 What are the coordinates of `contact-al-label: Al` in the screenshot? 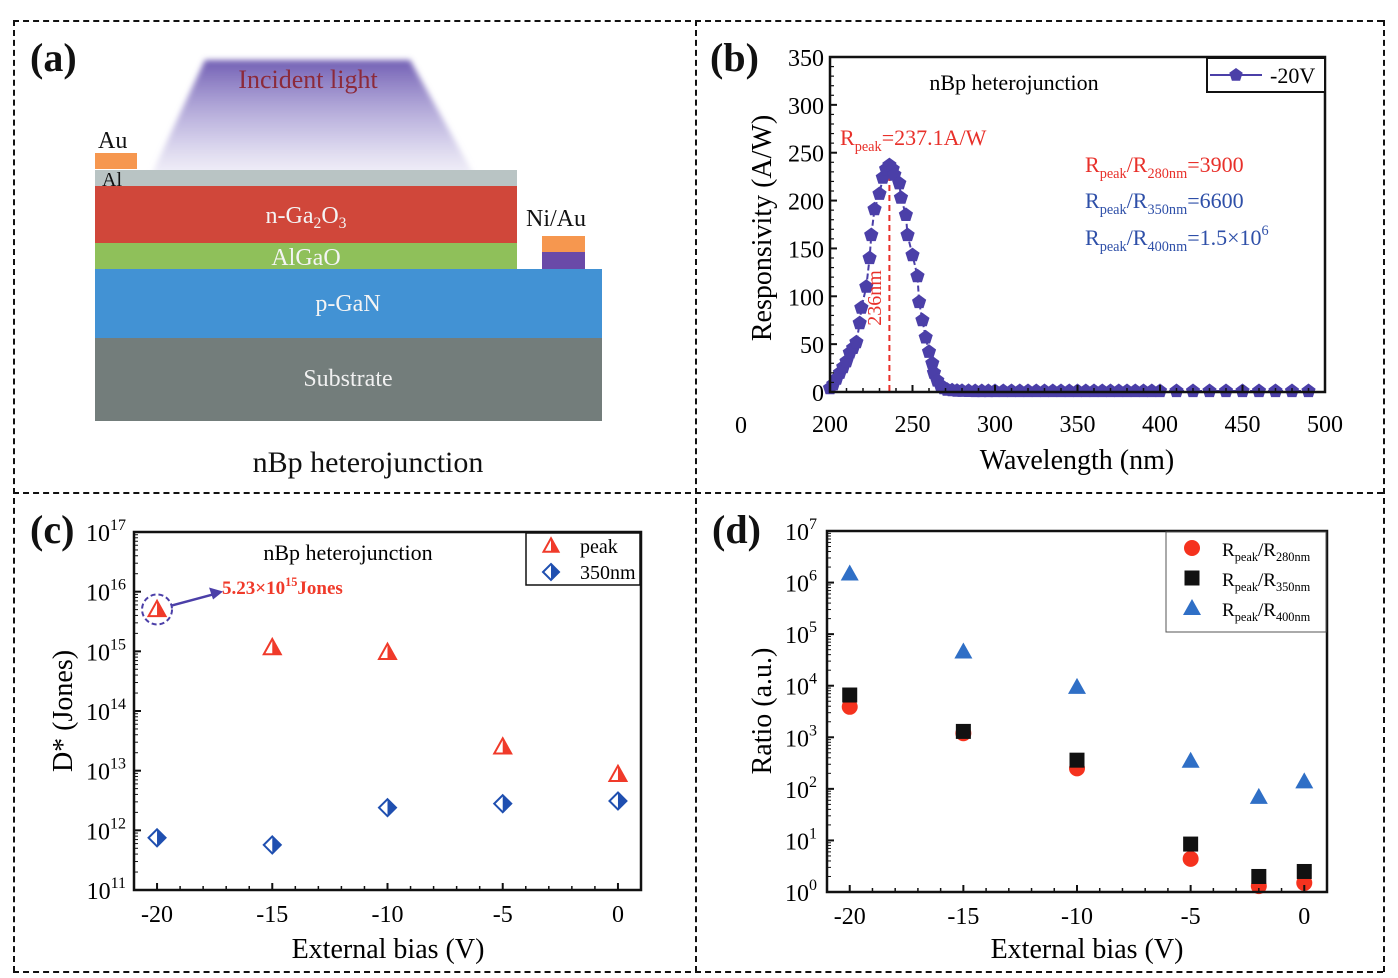 It's located at (112, 180).